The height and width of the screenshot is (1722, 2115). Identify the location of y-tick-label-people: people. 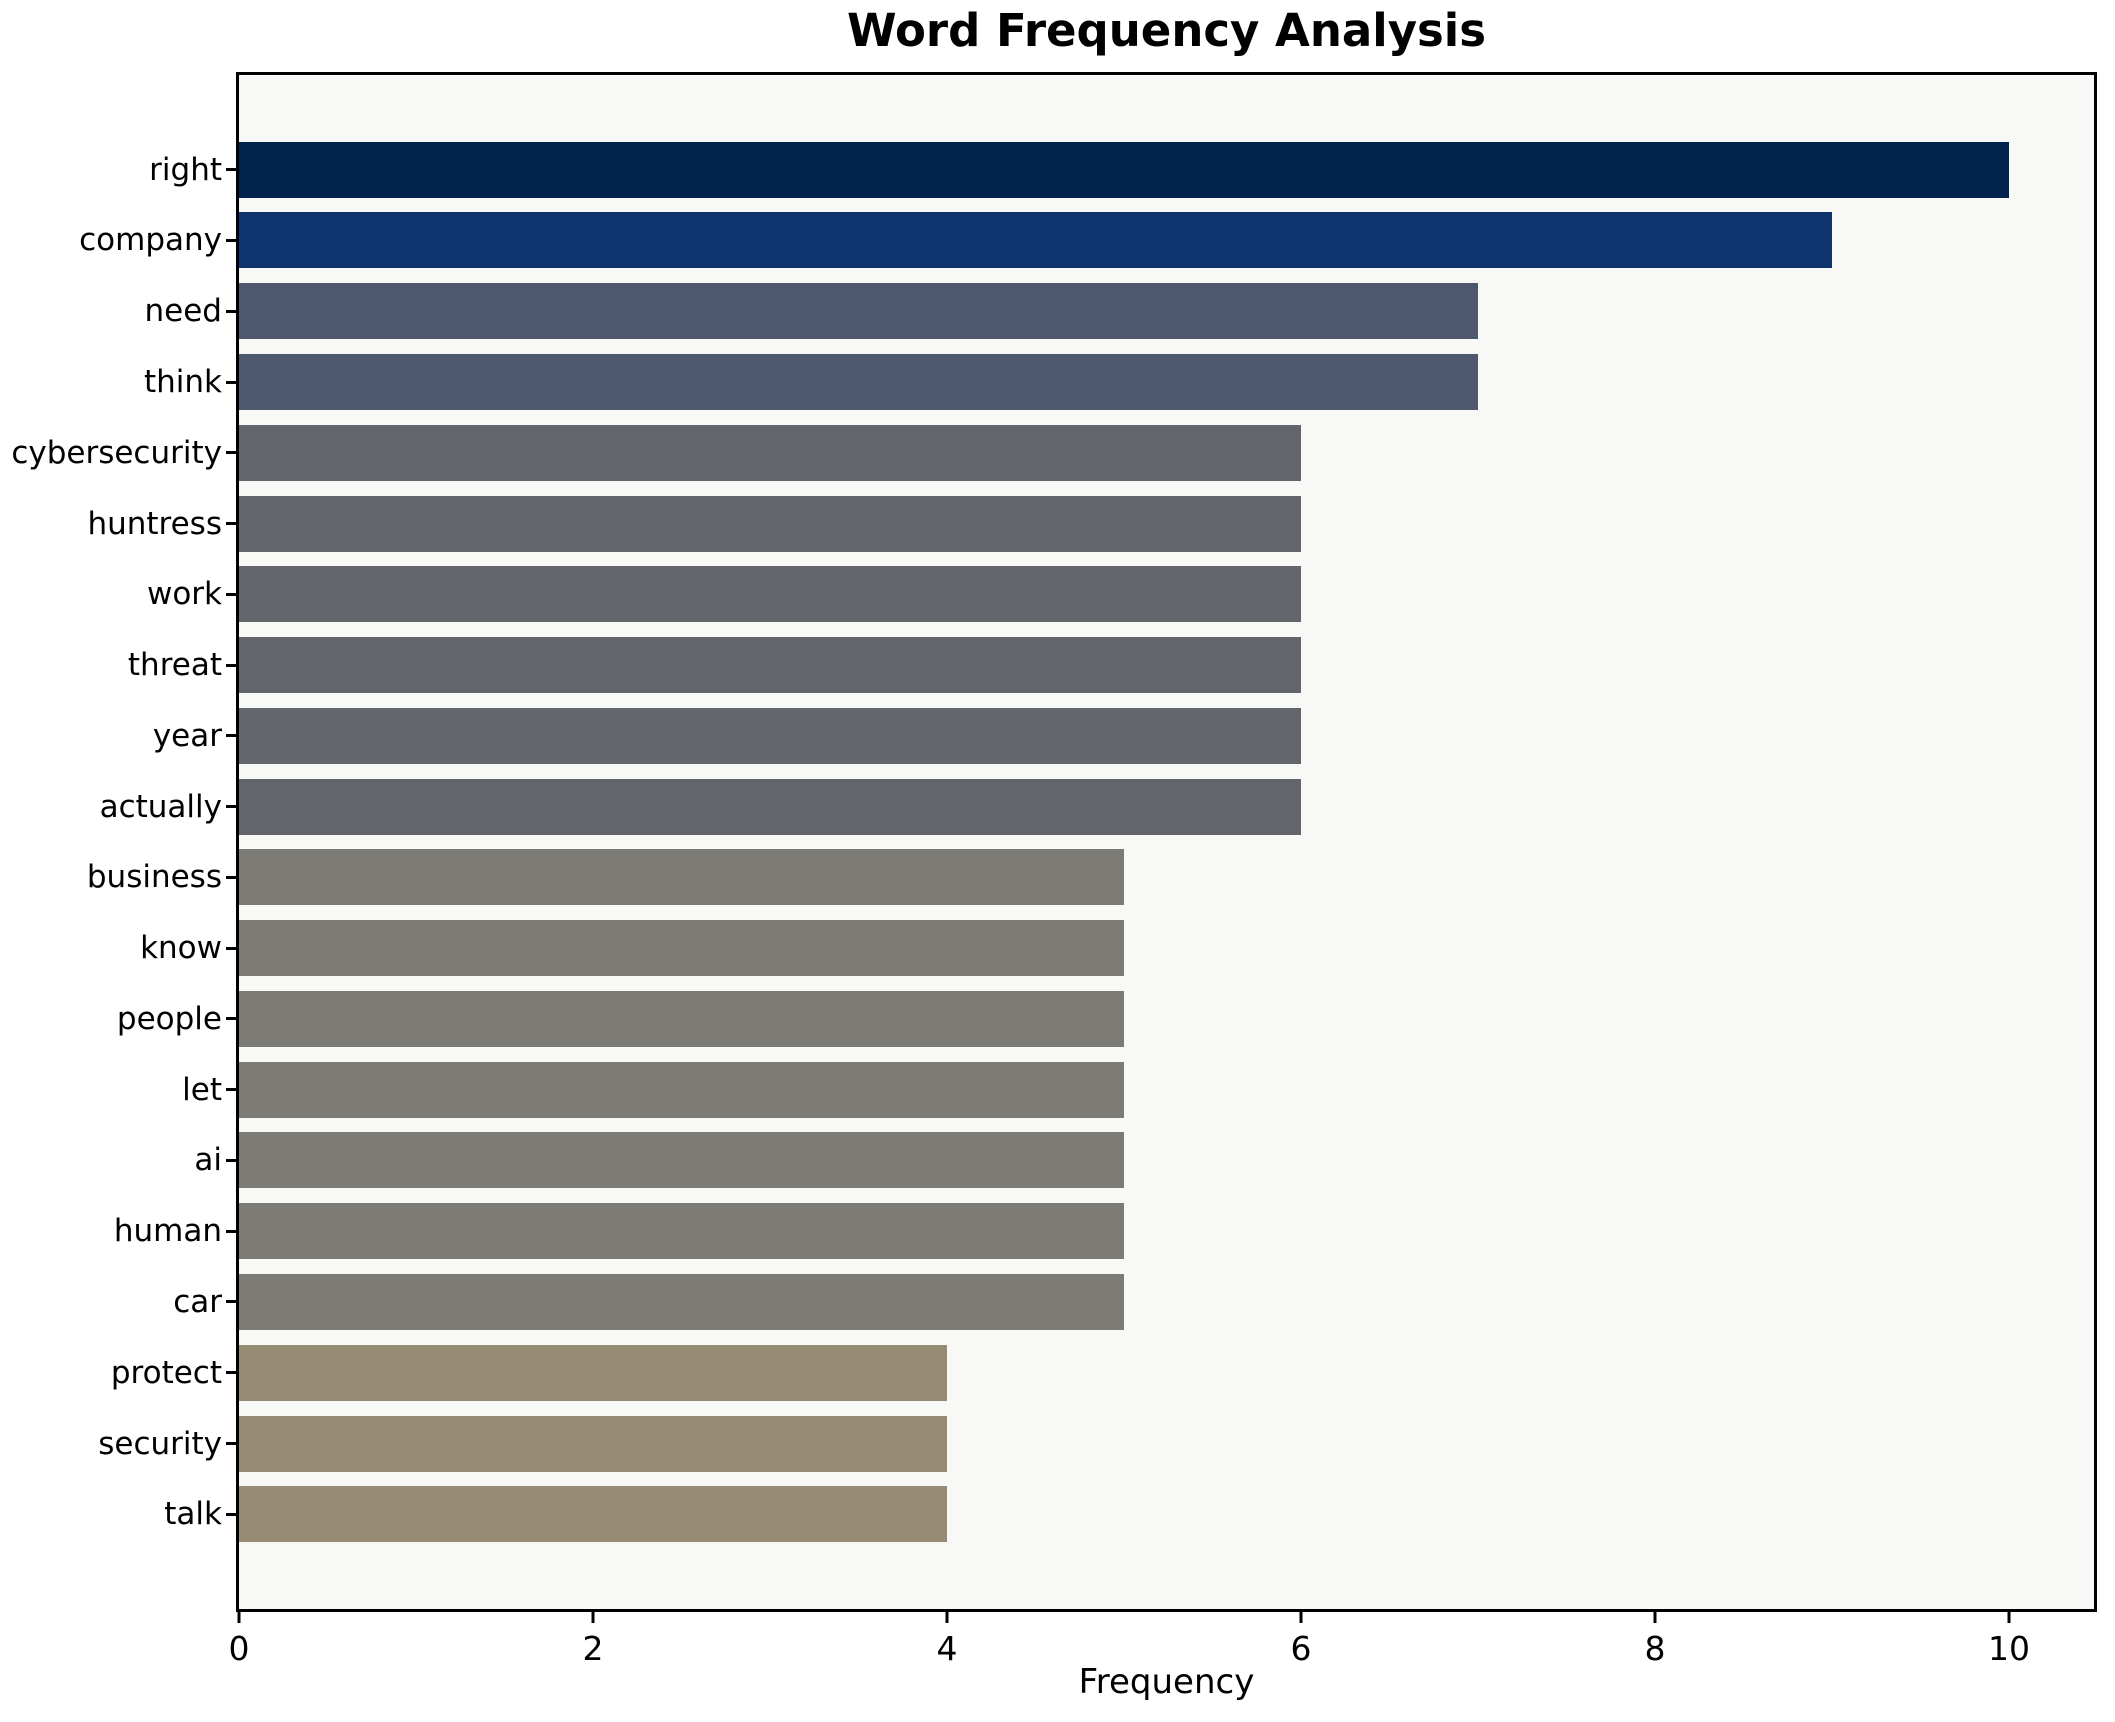
(169, 1018).